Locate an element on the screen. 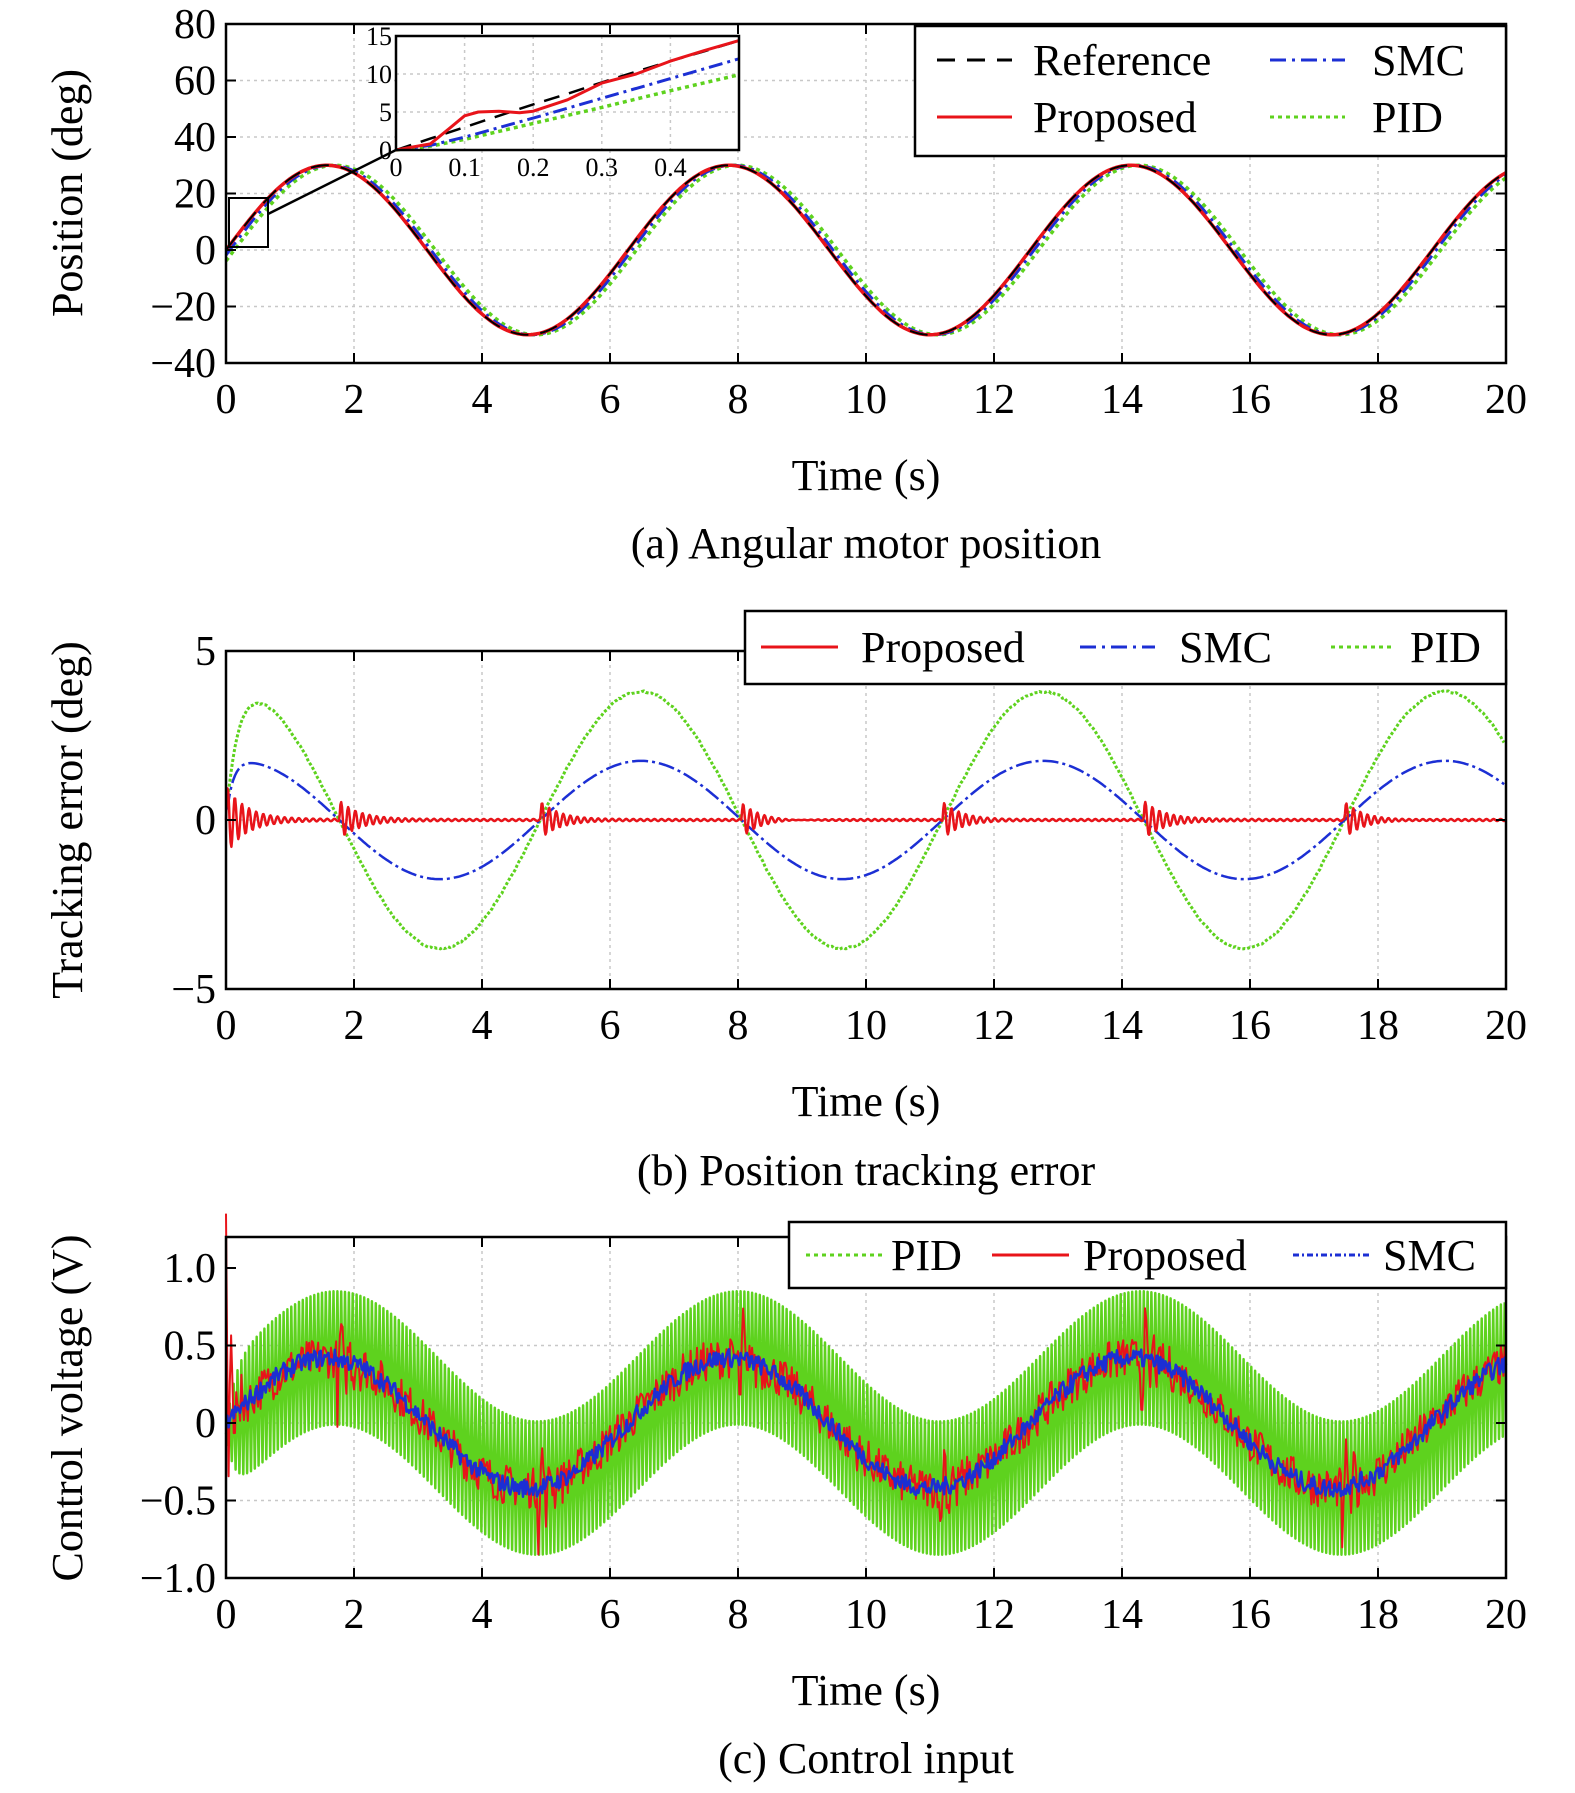 The height and width of the screenshot is (1793, 1575). legend-box-a is located at coordinates (1210, 91).